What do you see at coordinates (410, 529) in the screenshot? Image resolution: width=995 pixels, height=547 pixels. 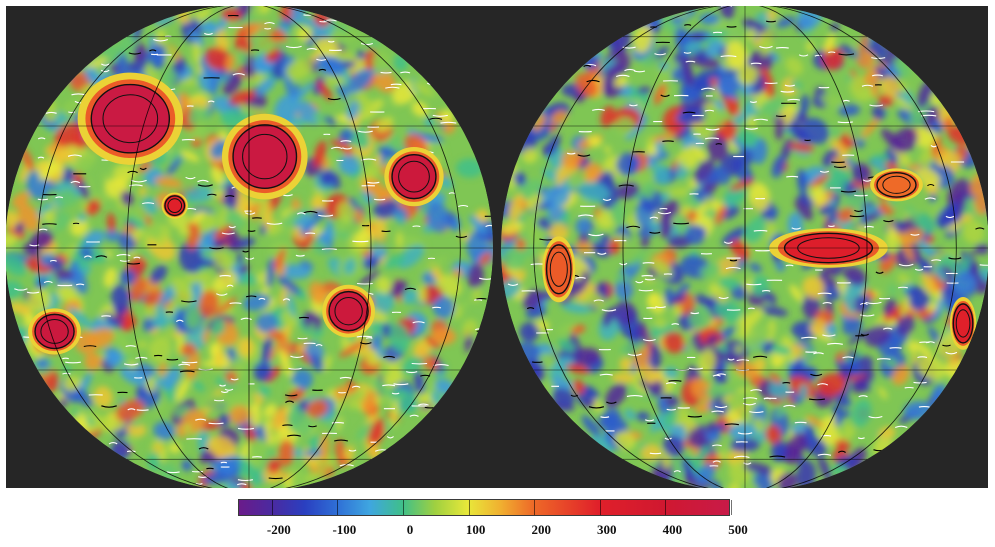 I see `colorbar-tick-label: 0` at bounding box center [410, 529].